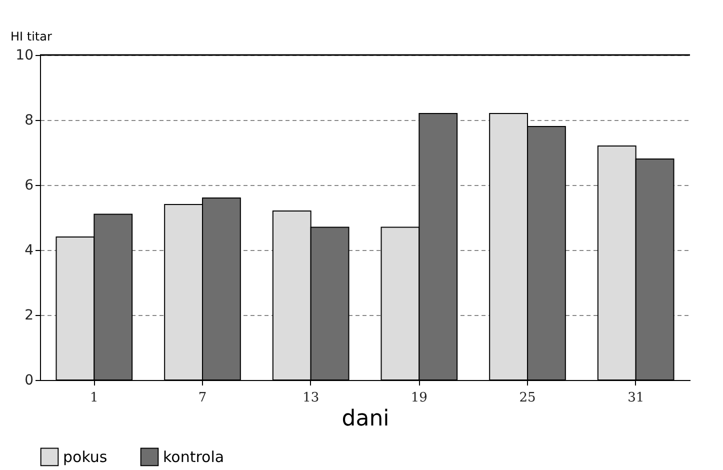 The height and width of the screenshot is (470, 723). I want to click on x-tick-label: 7, so click(202, 398).